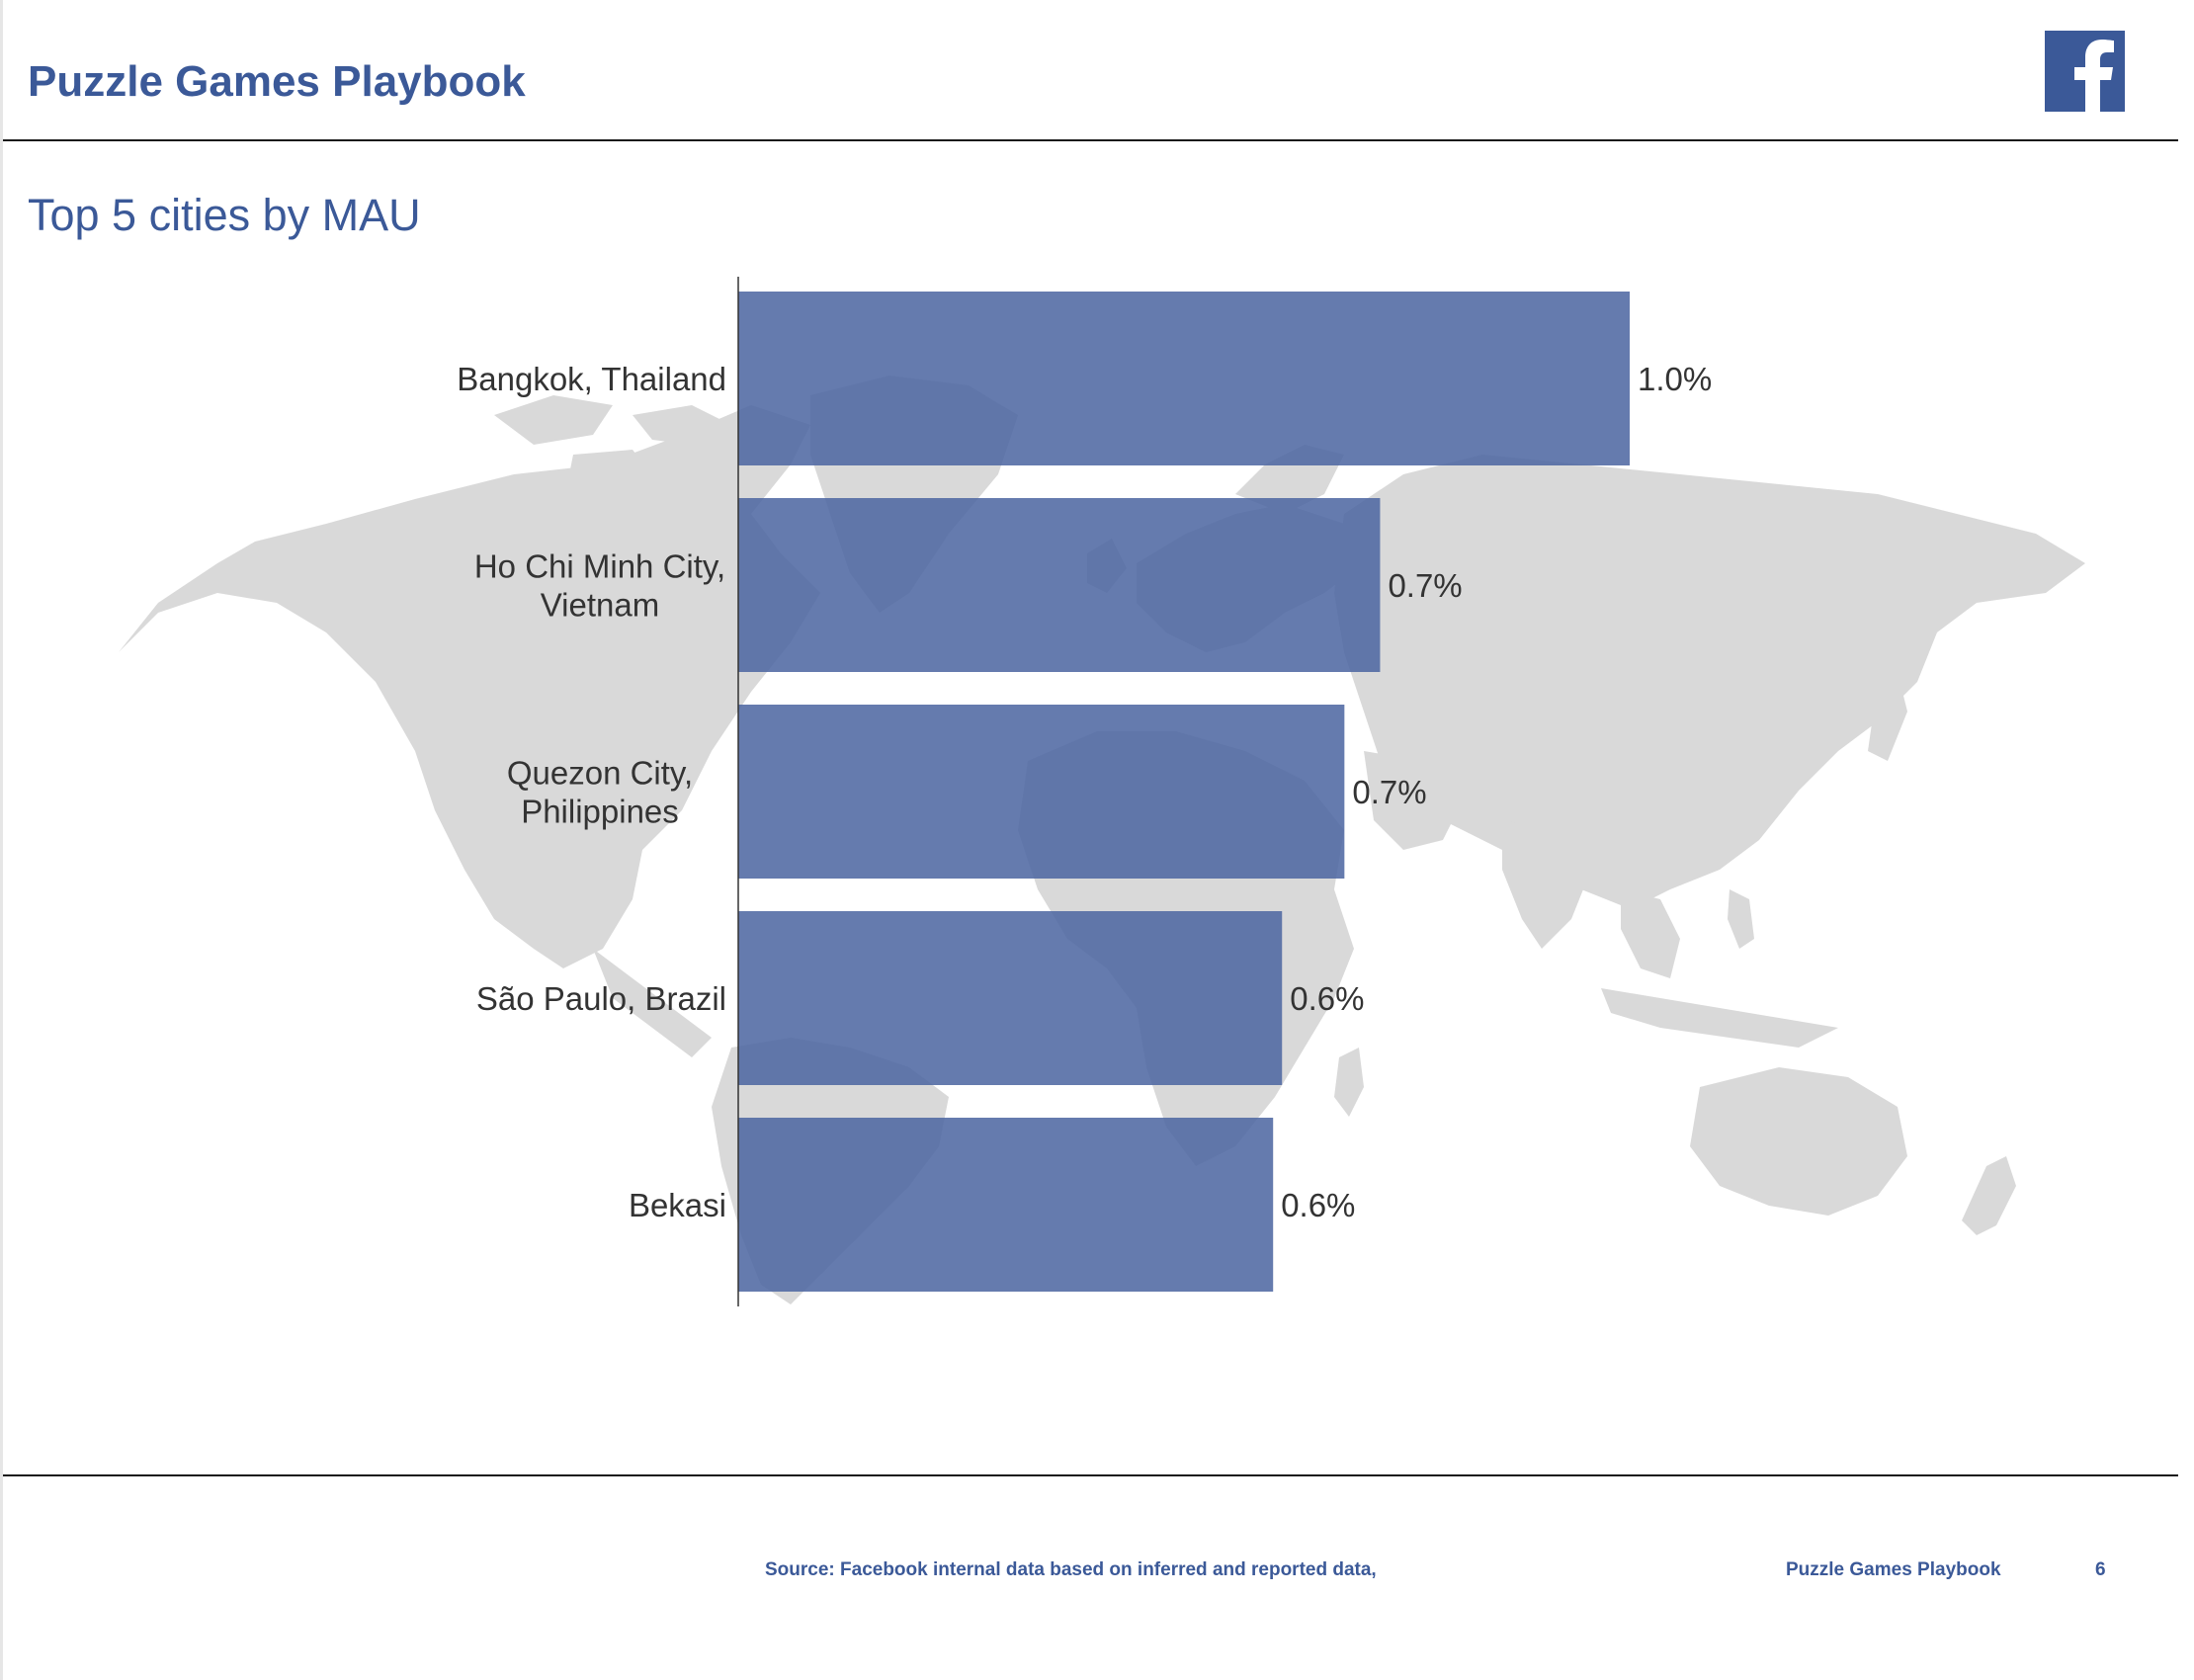 The height and width of the screenshot is (1680, 2194). I want to click on category-label-2: Ho Chi Minh City, Vietnam, so click(599, 586).